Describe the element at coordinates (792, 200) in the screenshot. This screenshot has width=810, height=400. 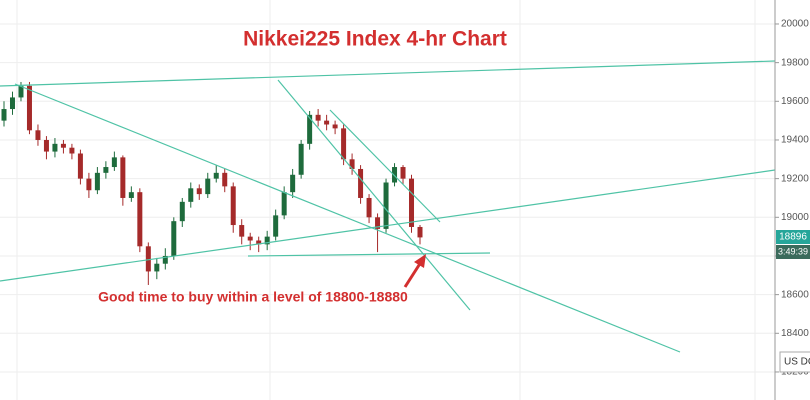
I see `axis-panel` at that location.